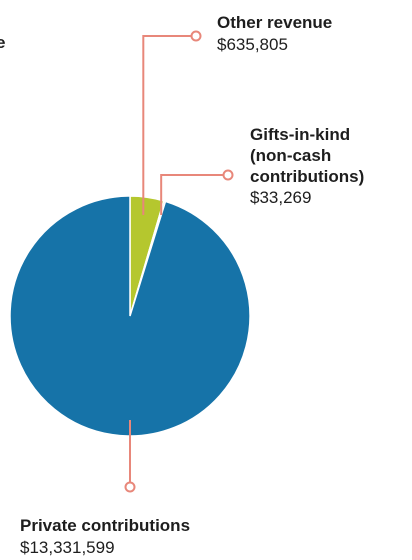  Describe the element at coordinates (252, 44) in the screenshot. I see `value-other-revenue: $635,805` at that location.